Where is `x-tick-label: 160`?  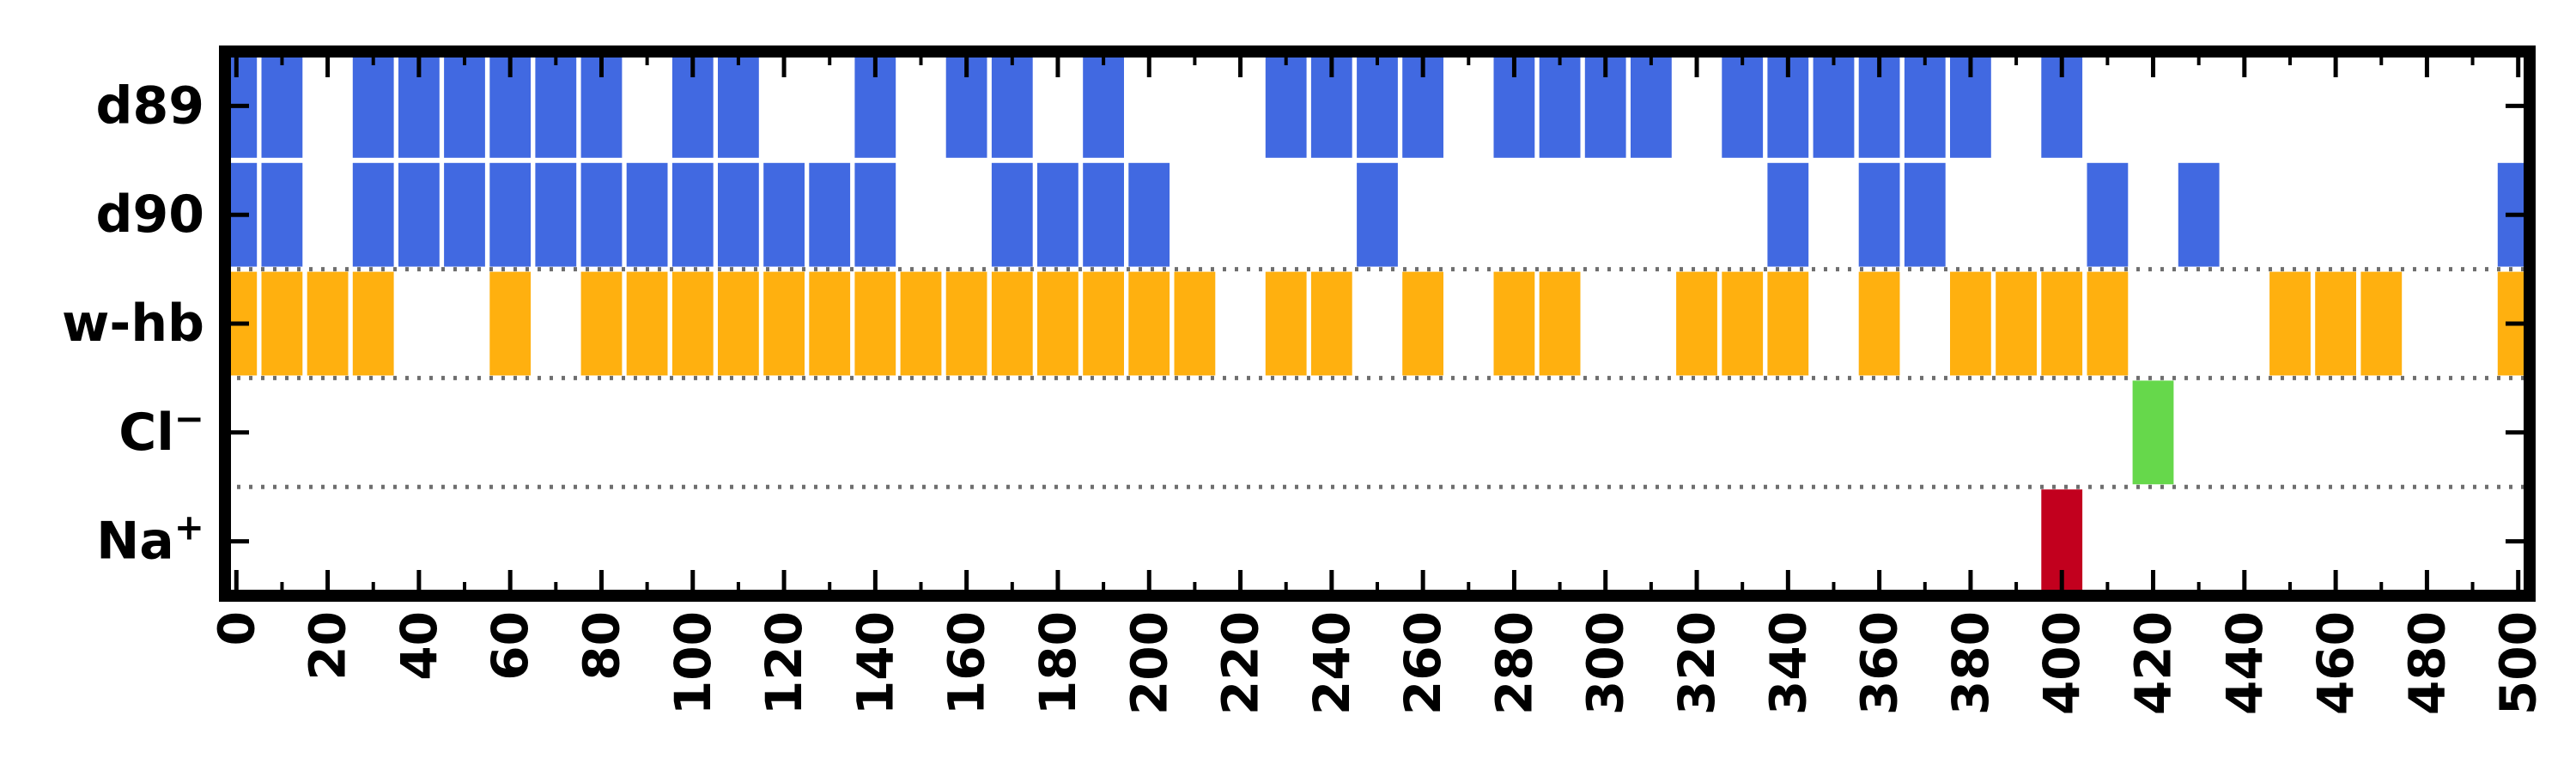 x-tick-label: 160 is located at coordinates (967, 663).